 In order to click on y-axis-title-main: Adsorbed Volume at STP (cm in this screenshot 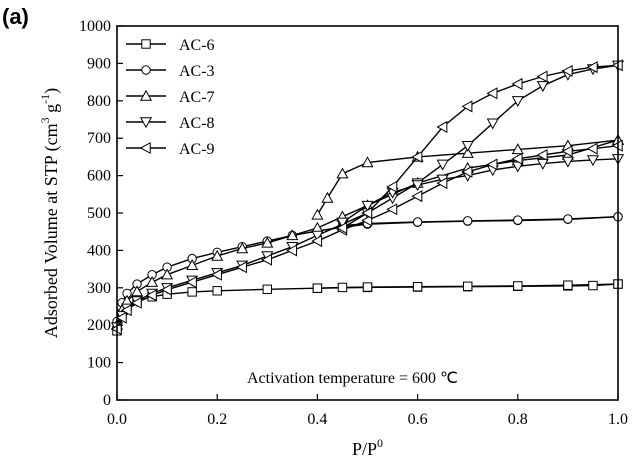, I will do `click(51, 230)`.